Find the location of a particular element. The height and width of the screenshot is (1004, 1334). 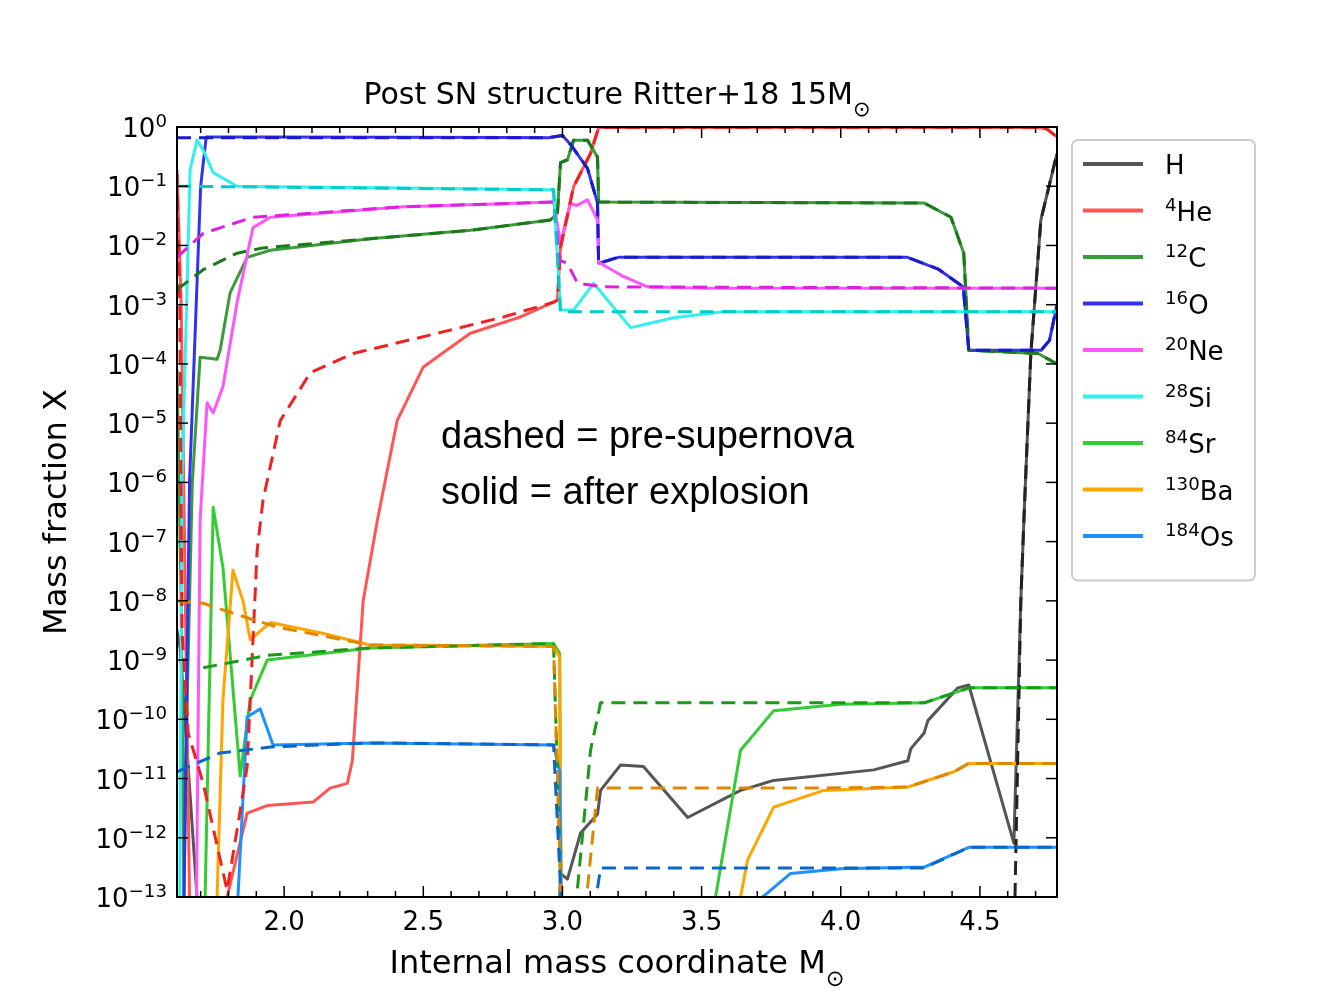

y-tick-label: 10$^{−2}$ is located at coordinates (137, 244).